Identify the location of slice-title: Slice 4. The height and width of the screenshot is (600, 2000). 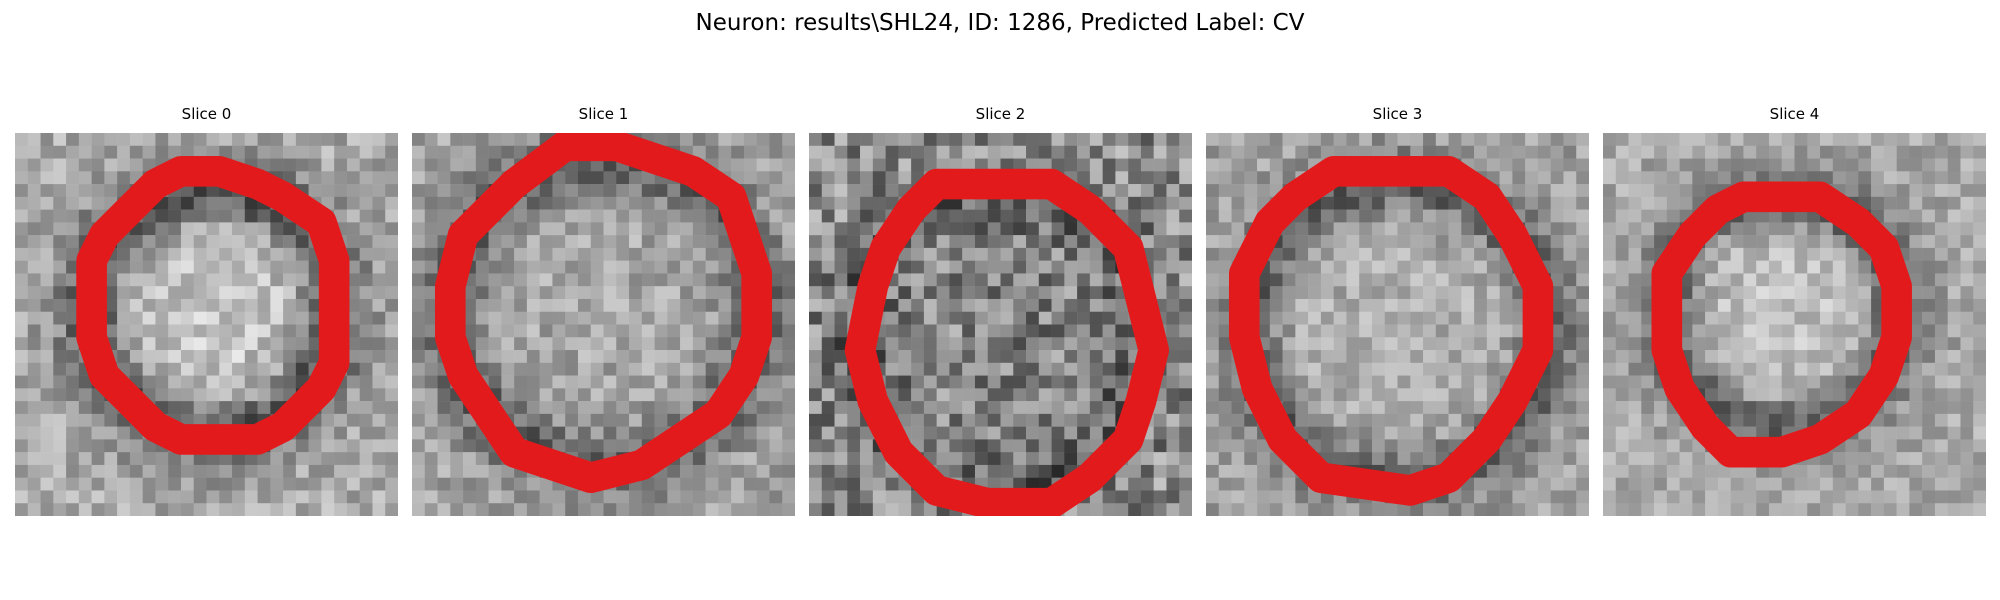
(1794, 114).